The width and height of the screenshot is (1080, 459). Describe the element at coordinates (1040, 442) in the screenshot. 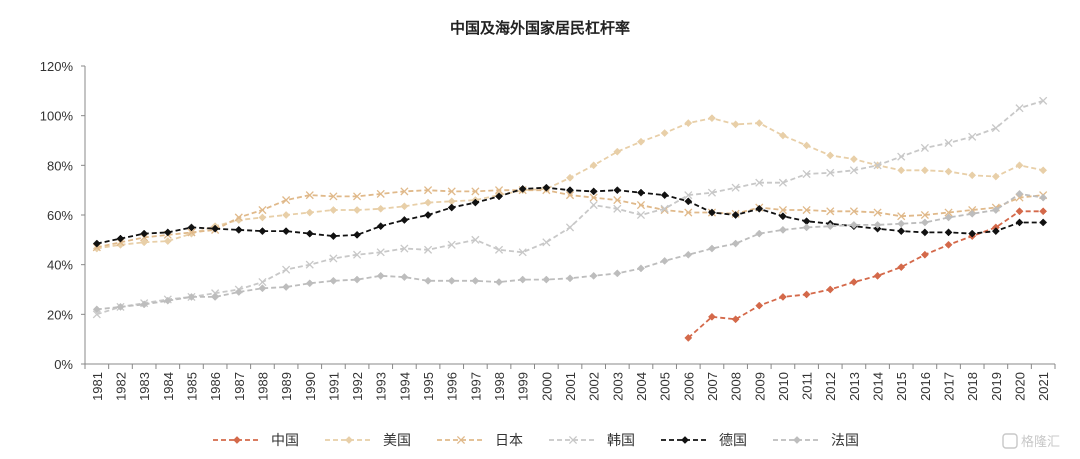

I see `watermark-text: 格隆汇` at that location.